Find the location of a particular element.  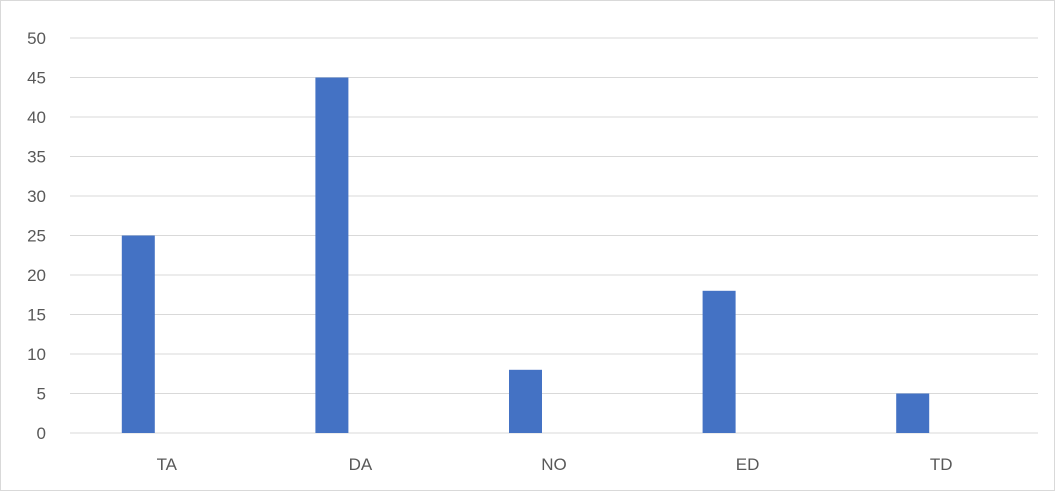

y-tick-label: 35 is located at coordinates (36, 157).